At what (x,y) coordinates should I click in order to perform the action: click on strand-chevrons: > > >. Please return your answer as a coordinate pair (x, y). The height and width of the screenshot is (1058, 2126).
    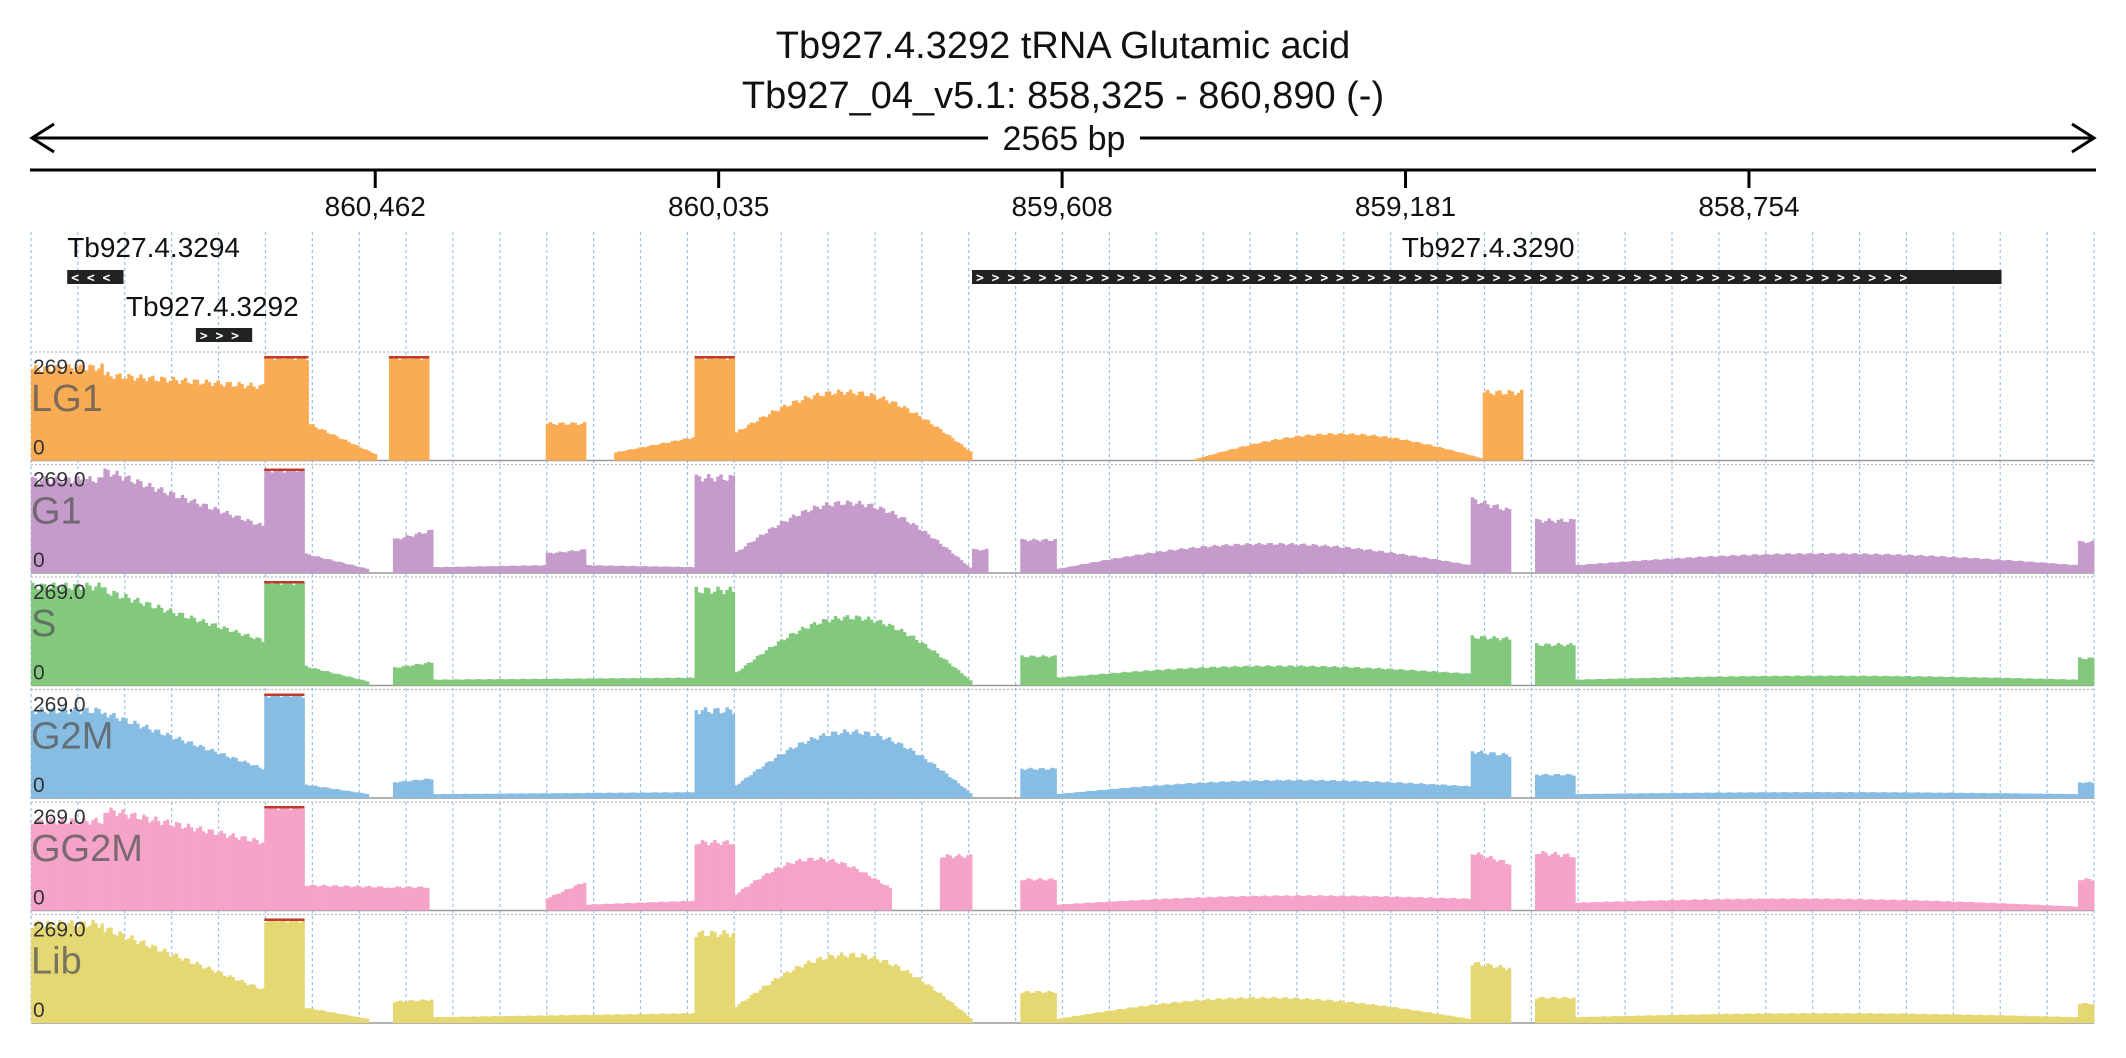
    Looking at the image, I should click on (219, 336).